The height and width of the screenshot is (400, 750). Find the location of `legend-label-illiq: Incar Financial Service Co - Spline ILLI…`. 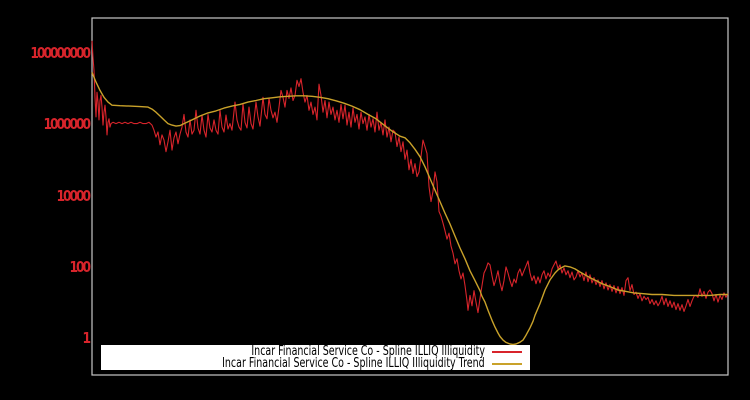

legend-label-illiq: Incar Financial Service Co - Spline ILLI… is located at coordinates (368, 351).